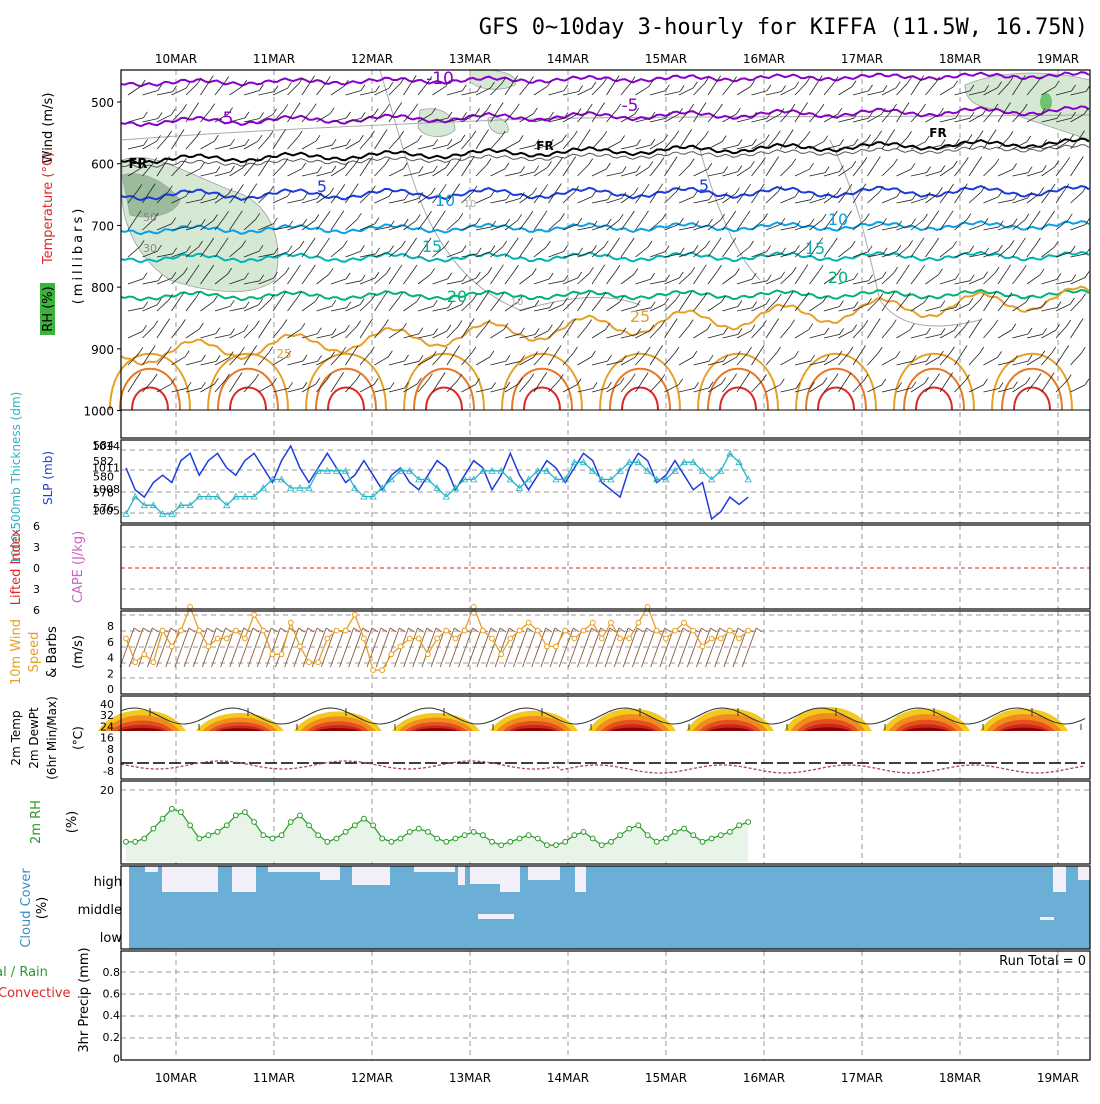 This screenshot has height=1104, width=1100. I want to click on rh-contour, so click(905, 233).